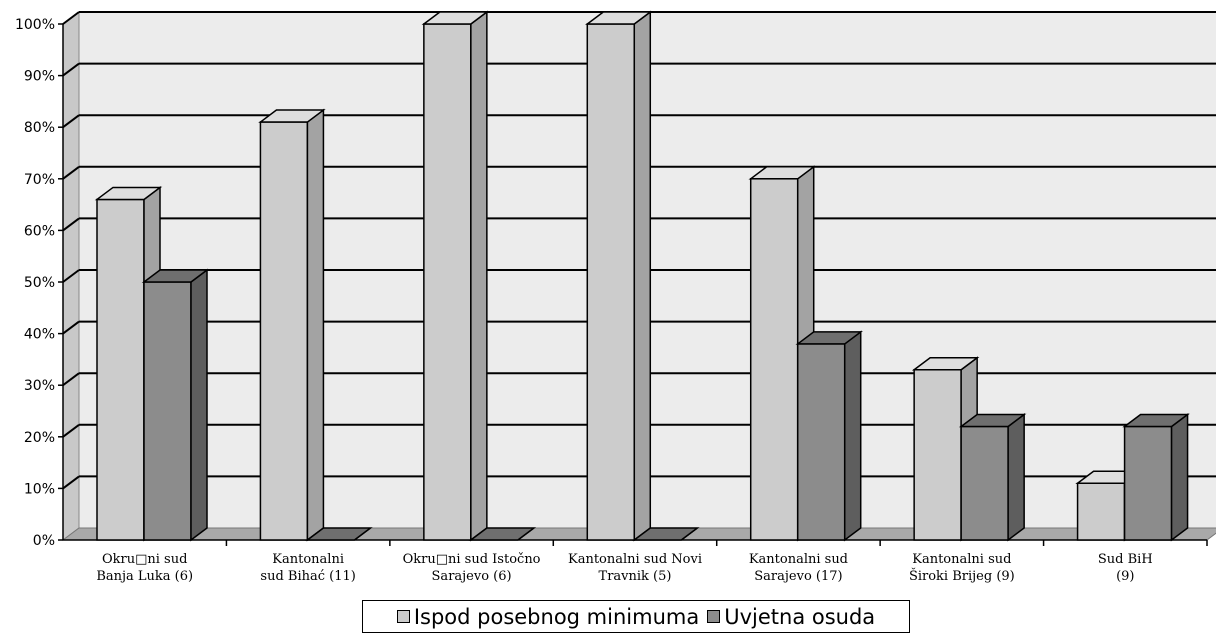  What do you see at coordinates (39, 180) in the screenshot?
I see `y-tick-label: 70%` at bounding box center [39, 180].